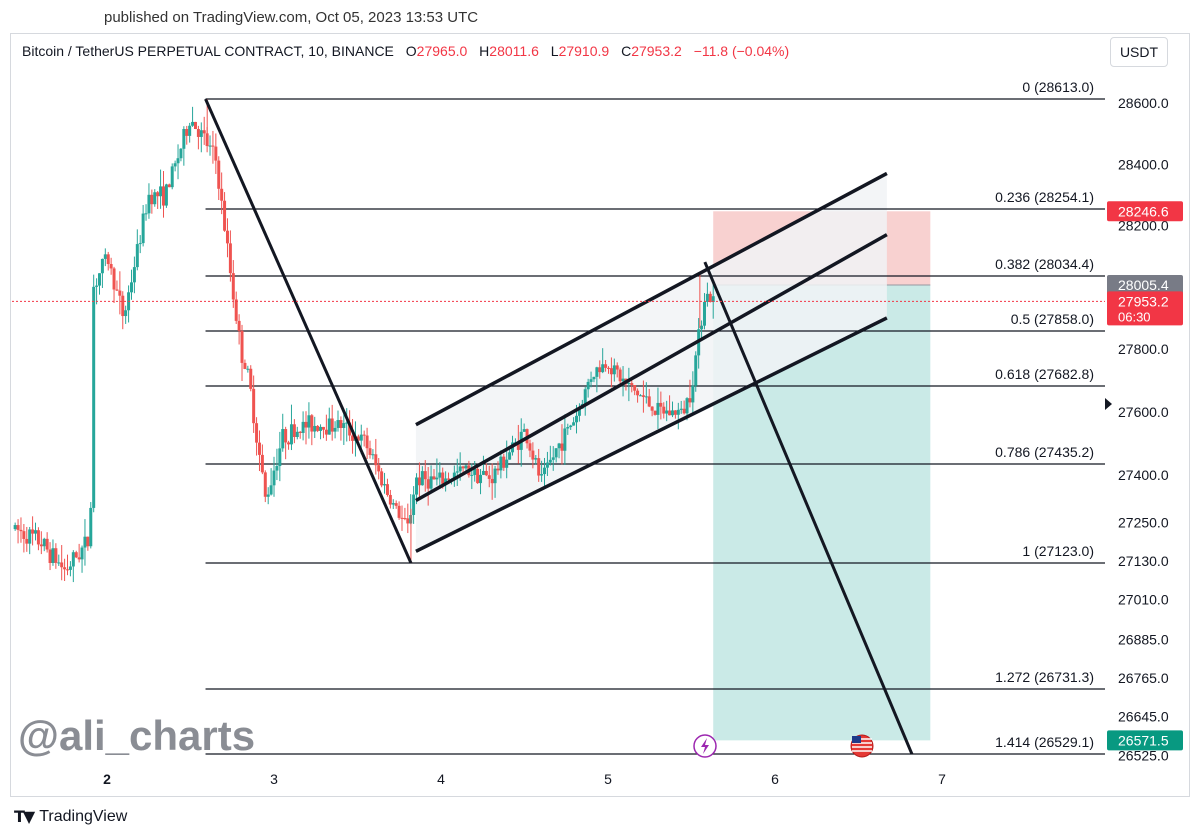 This screenshot has width=1200, height=838. Describe the element at coordinates (1134, 316) in the screenshot. I see `price-tag-countdown: 06:30` at that location.